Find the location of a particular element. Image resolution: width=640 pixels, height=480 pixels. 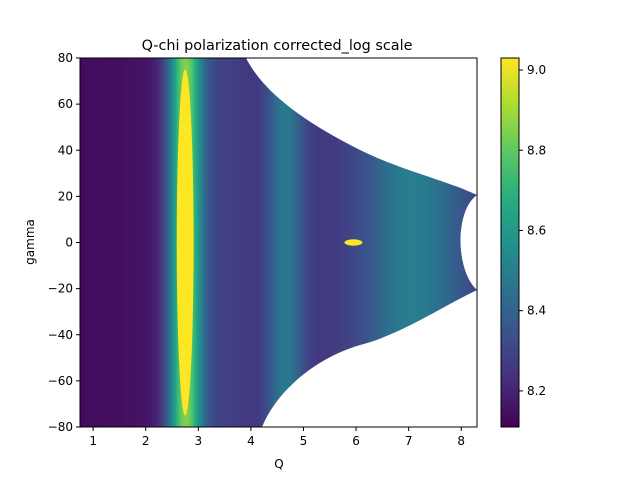

bright-spot is located at coordinates (353, 242).